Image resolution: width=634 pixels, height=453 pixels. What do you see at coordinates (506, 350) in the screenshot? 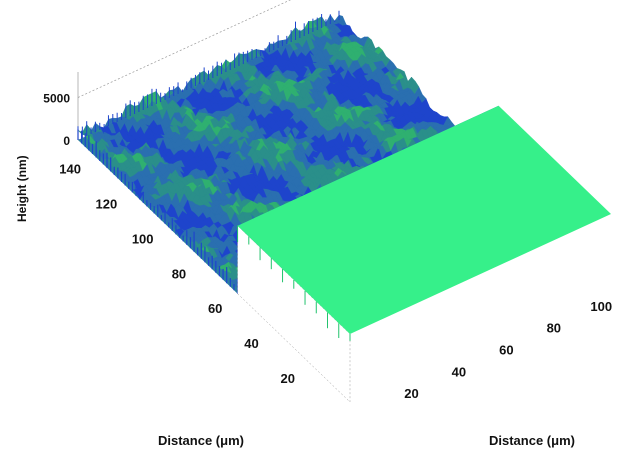
I see `y-tick-label: 60` at bounding box center [506, 350].